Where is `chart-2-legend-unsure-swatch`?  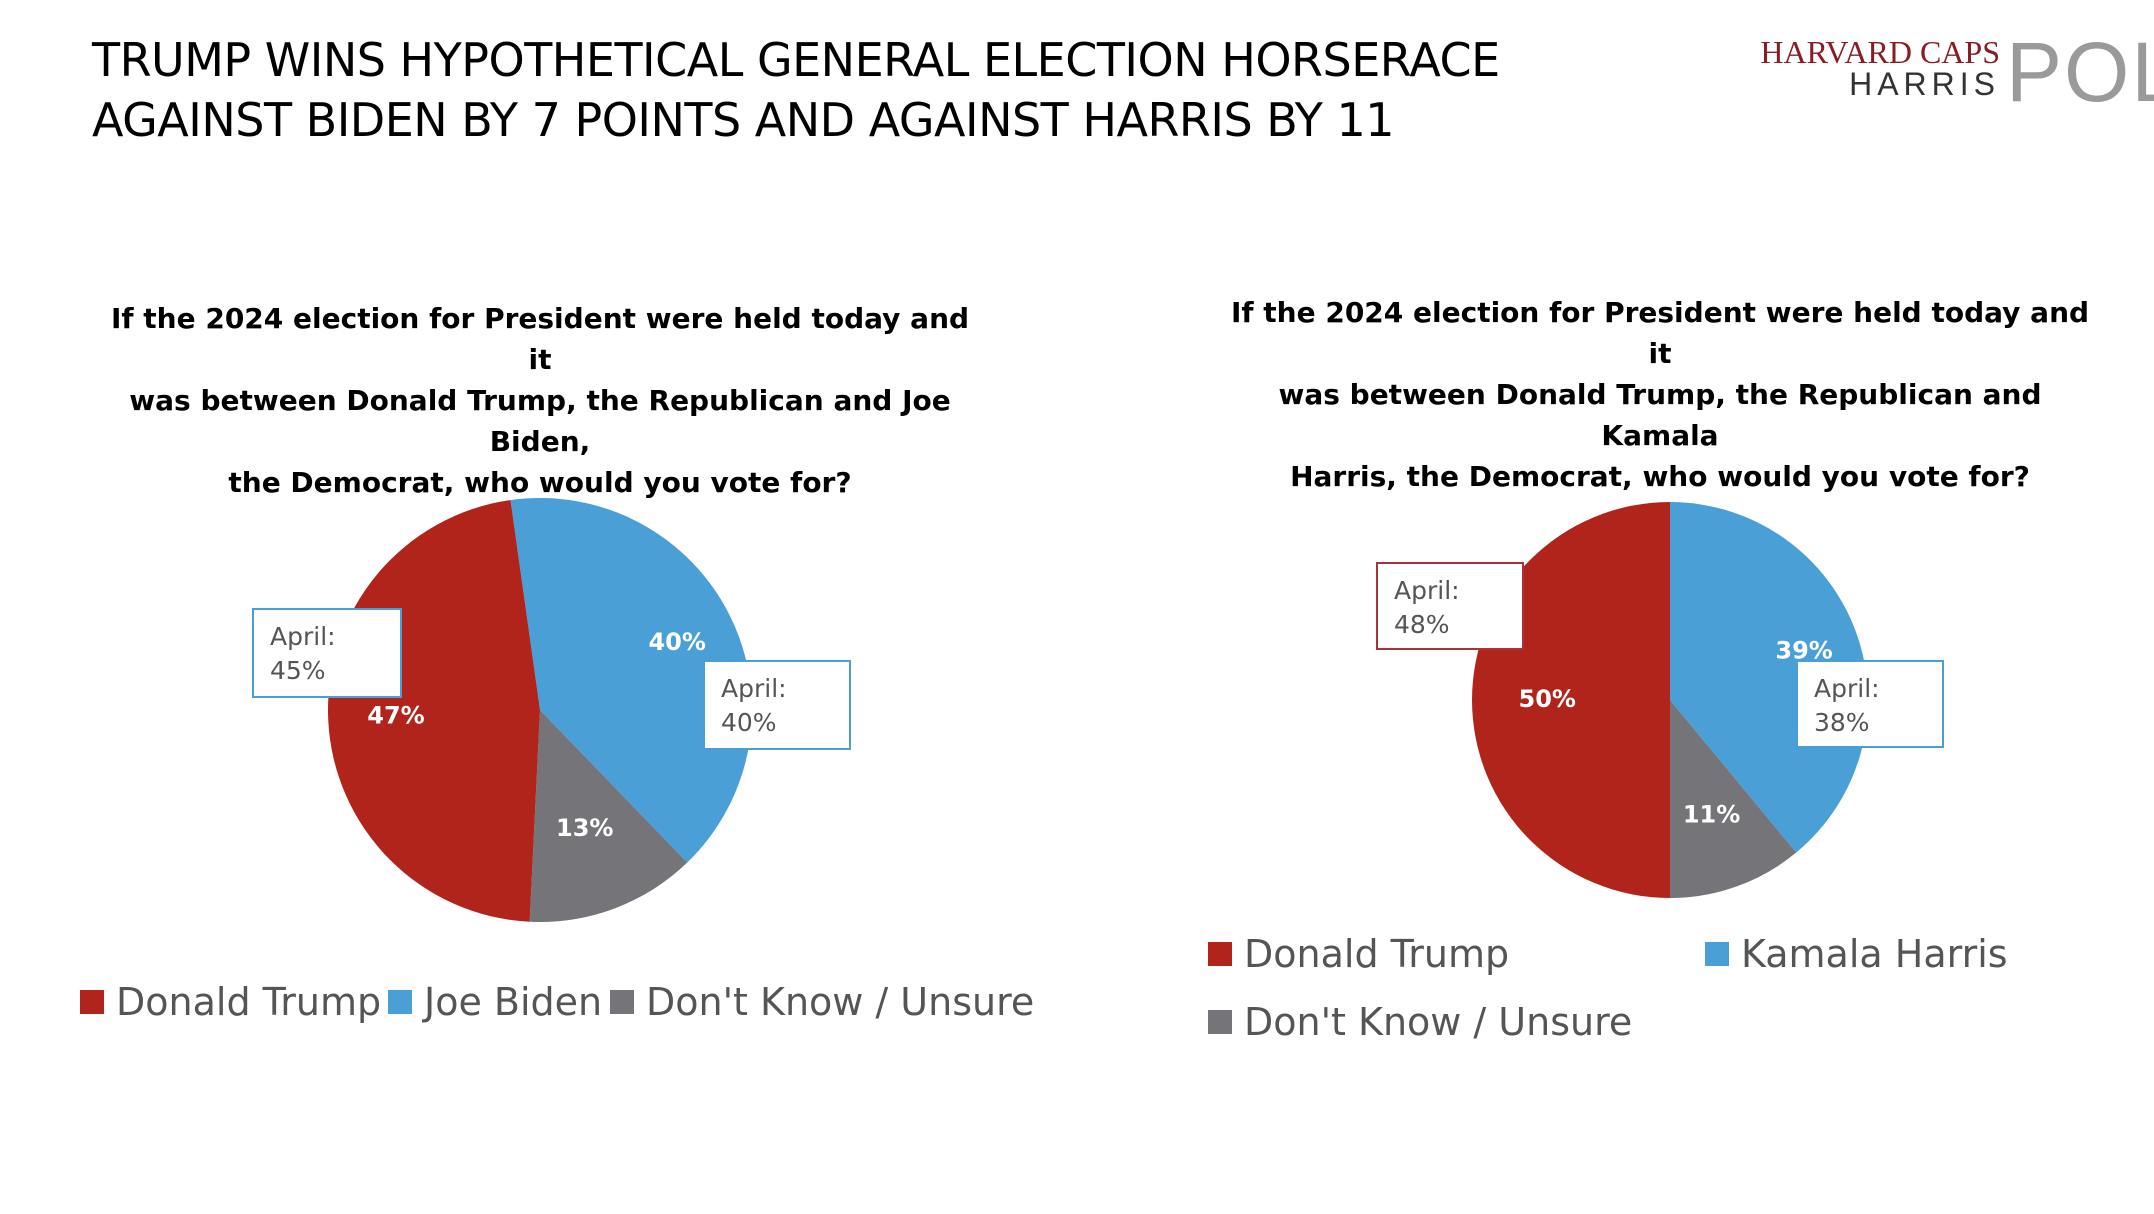 chart-2-legend-unsure-swatch is located at coordinates (1220, 1022).